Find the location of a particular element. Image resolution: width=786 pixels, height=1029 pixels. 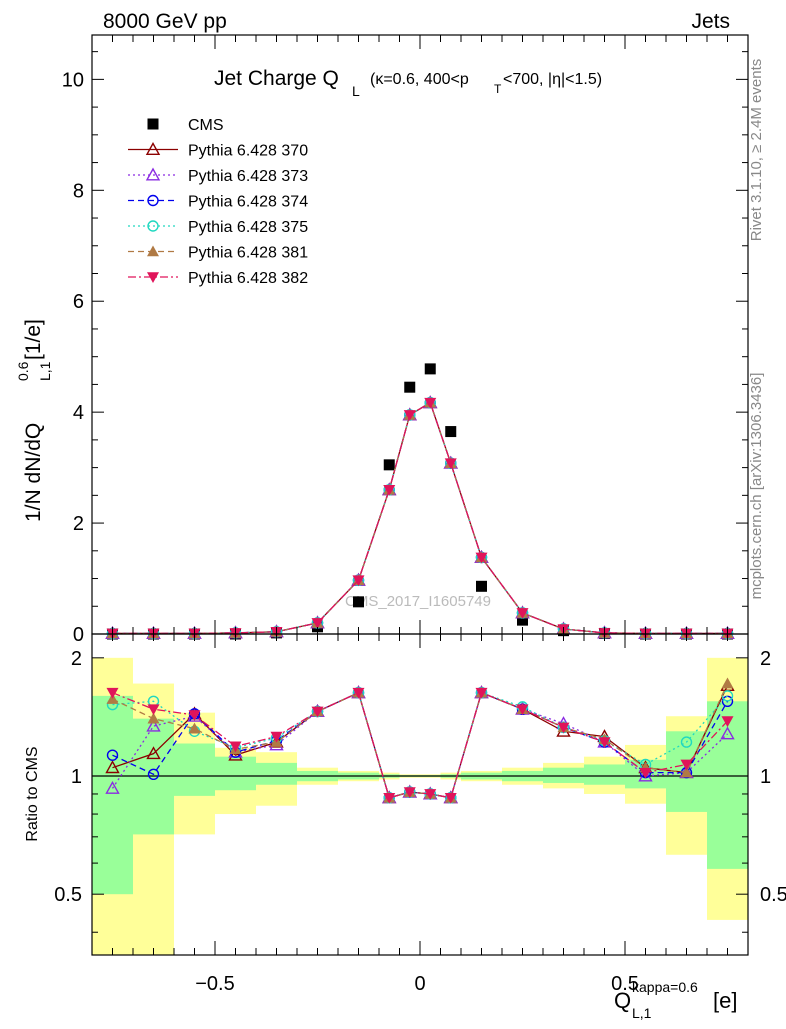

title-cuts-end: <700, |η|<1.5) is located at coordinates (552, 79).